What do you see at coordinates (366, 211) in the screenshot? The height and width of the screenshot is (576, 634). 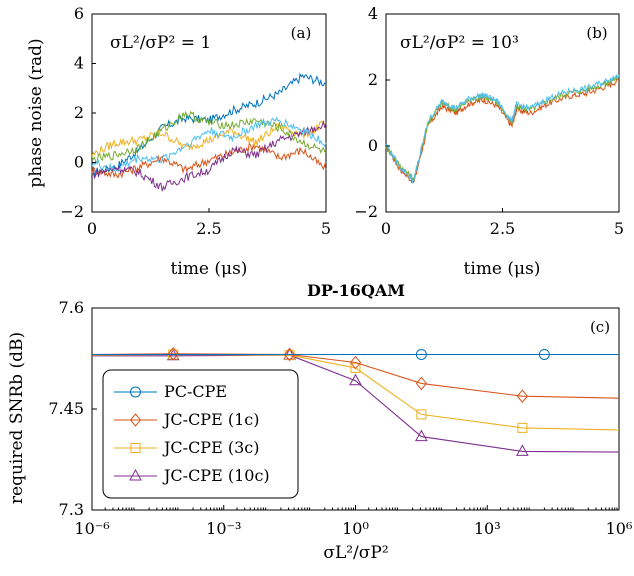 I see `panel-b-y-tick-label: −2` at bounding box center [366, 211].